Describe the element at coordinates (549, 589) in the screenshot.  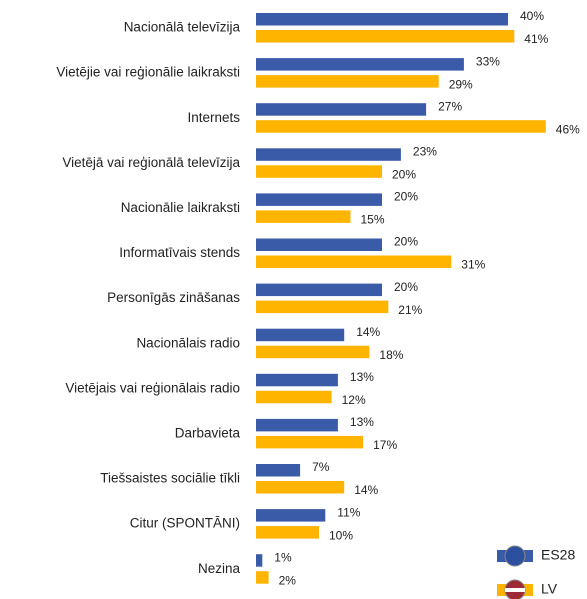
I see `legend-label: LV` at that location.